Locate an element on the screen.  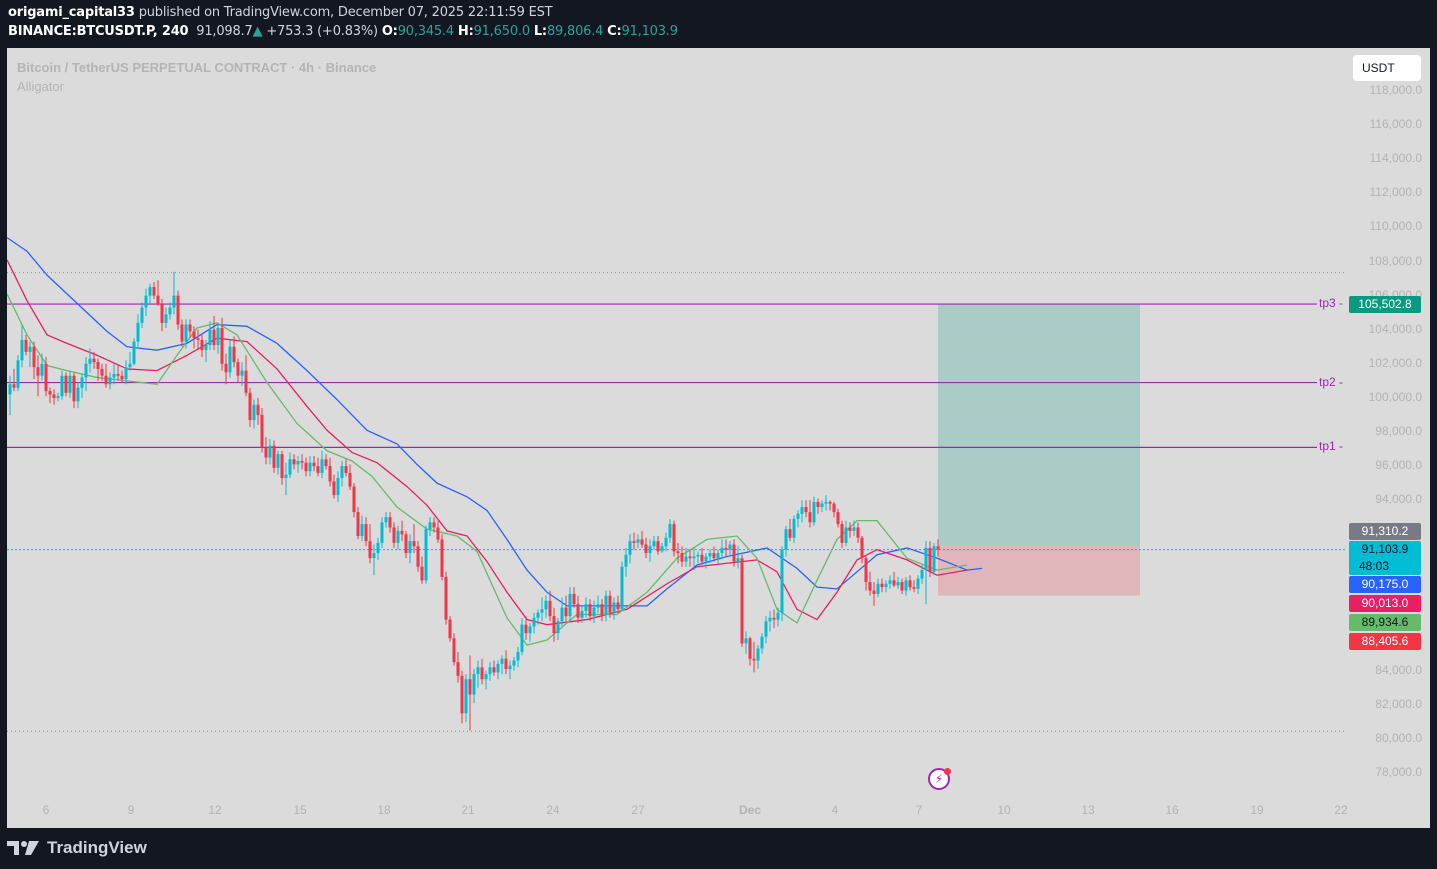
price-tick: 80,000.0 is located at coordinates (1398, 737).